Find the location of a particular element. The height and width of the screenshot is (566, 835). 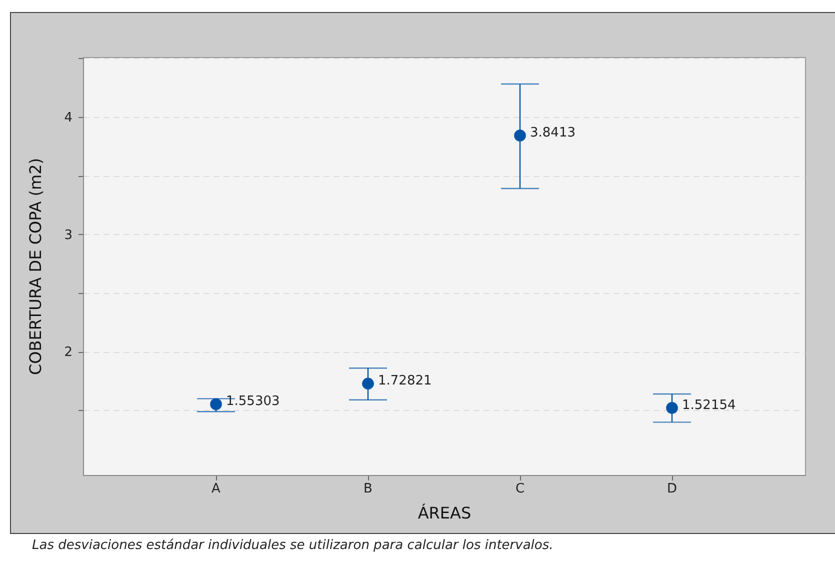

y-axis-title: COBERTURA DE COPA (m2) is located at coordinates (36, 266).